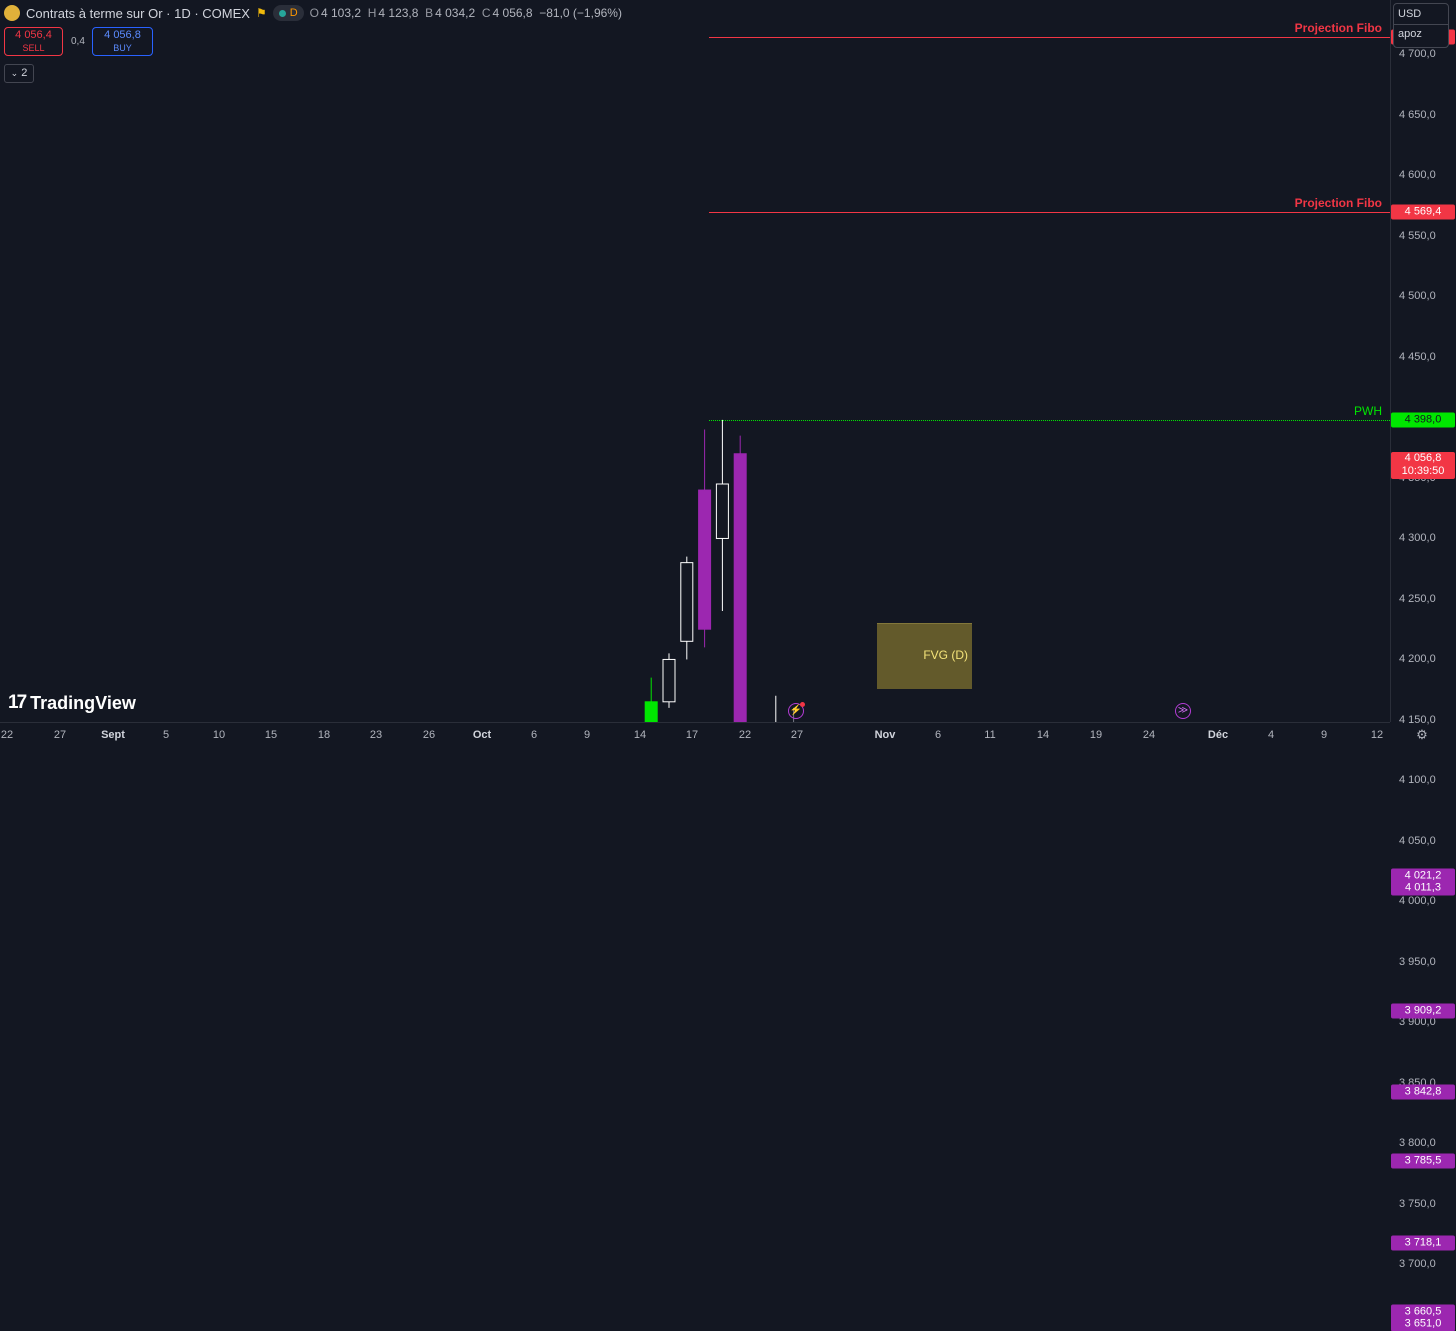  Describe the element at coordinates (1324, 735) in the screenshot. I see `time-tick-label: 9` at that location.